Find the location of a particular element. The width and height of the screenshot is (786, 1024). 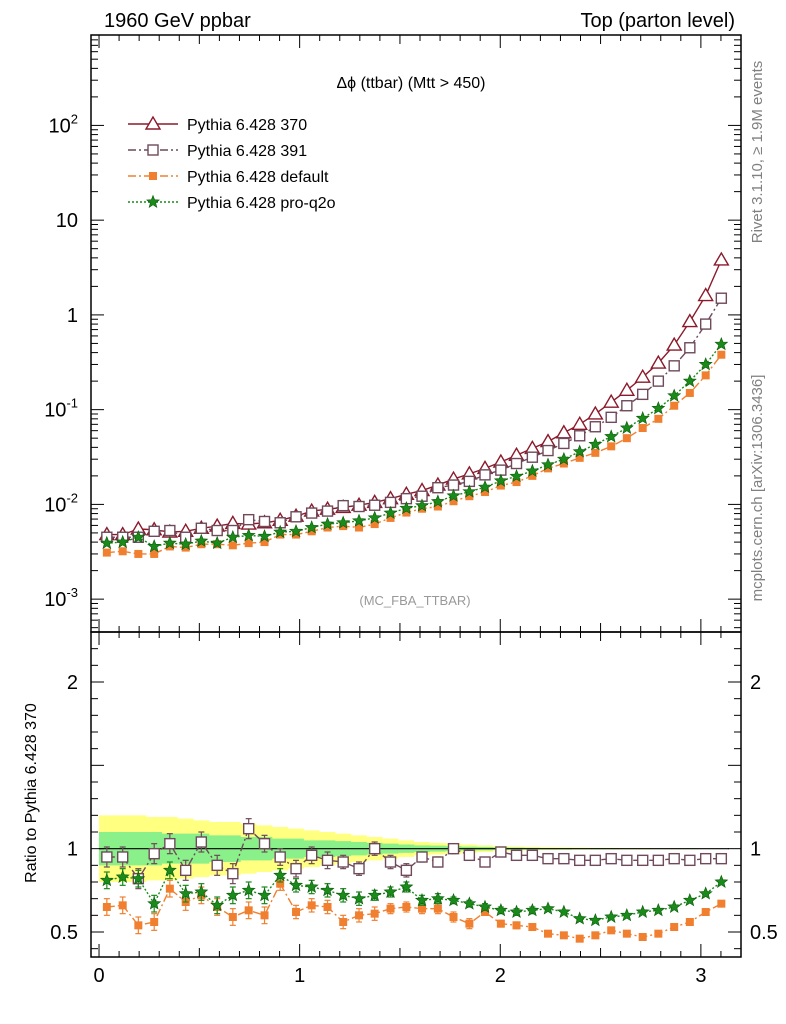

ratio-y-tick-label-right: 0.5 is located at coordinates (764, 933).